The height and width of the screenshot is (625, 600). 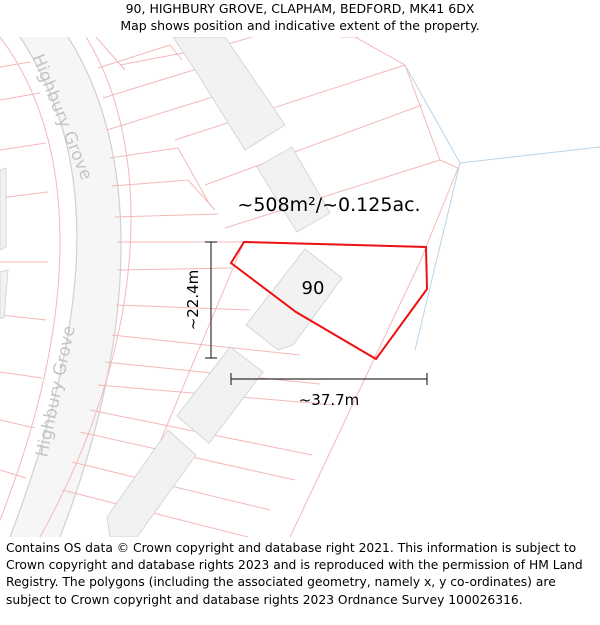 What do you see at coordinates (43, 287) in the screenshot?
I see `road-edge-west` at bounding box center [43, 287].